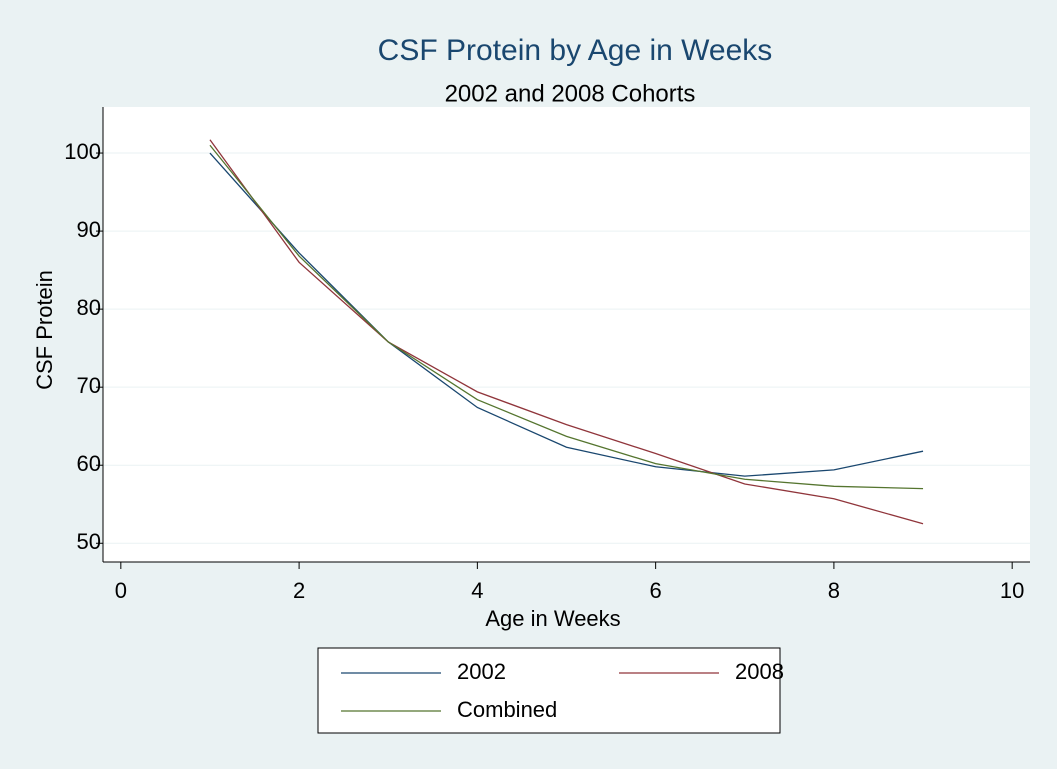 Image resolution: width=1057 pixels, height=769 pixels. Describe the element at coordinates (89, 385) in the screenshot. I see `y-tick-label: 70` at that location.